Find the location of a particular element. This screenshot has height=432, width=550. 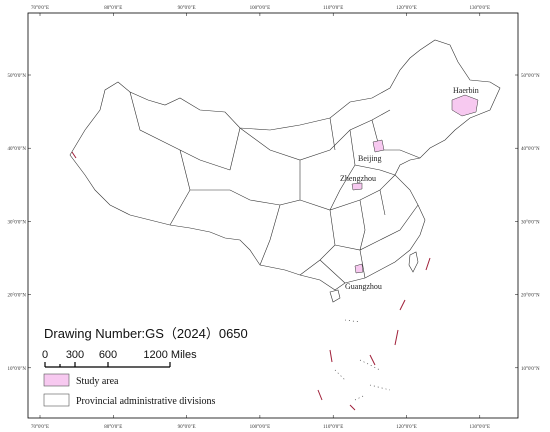

city-label: Haerbin is located at coordinates (466, 90).